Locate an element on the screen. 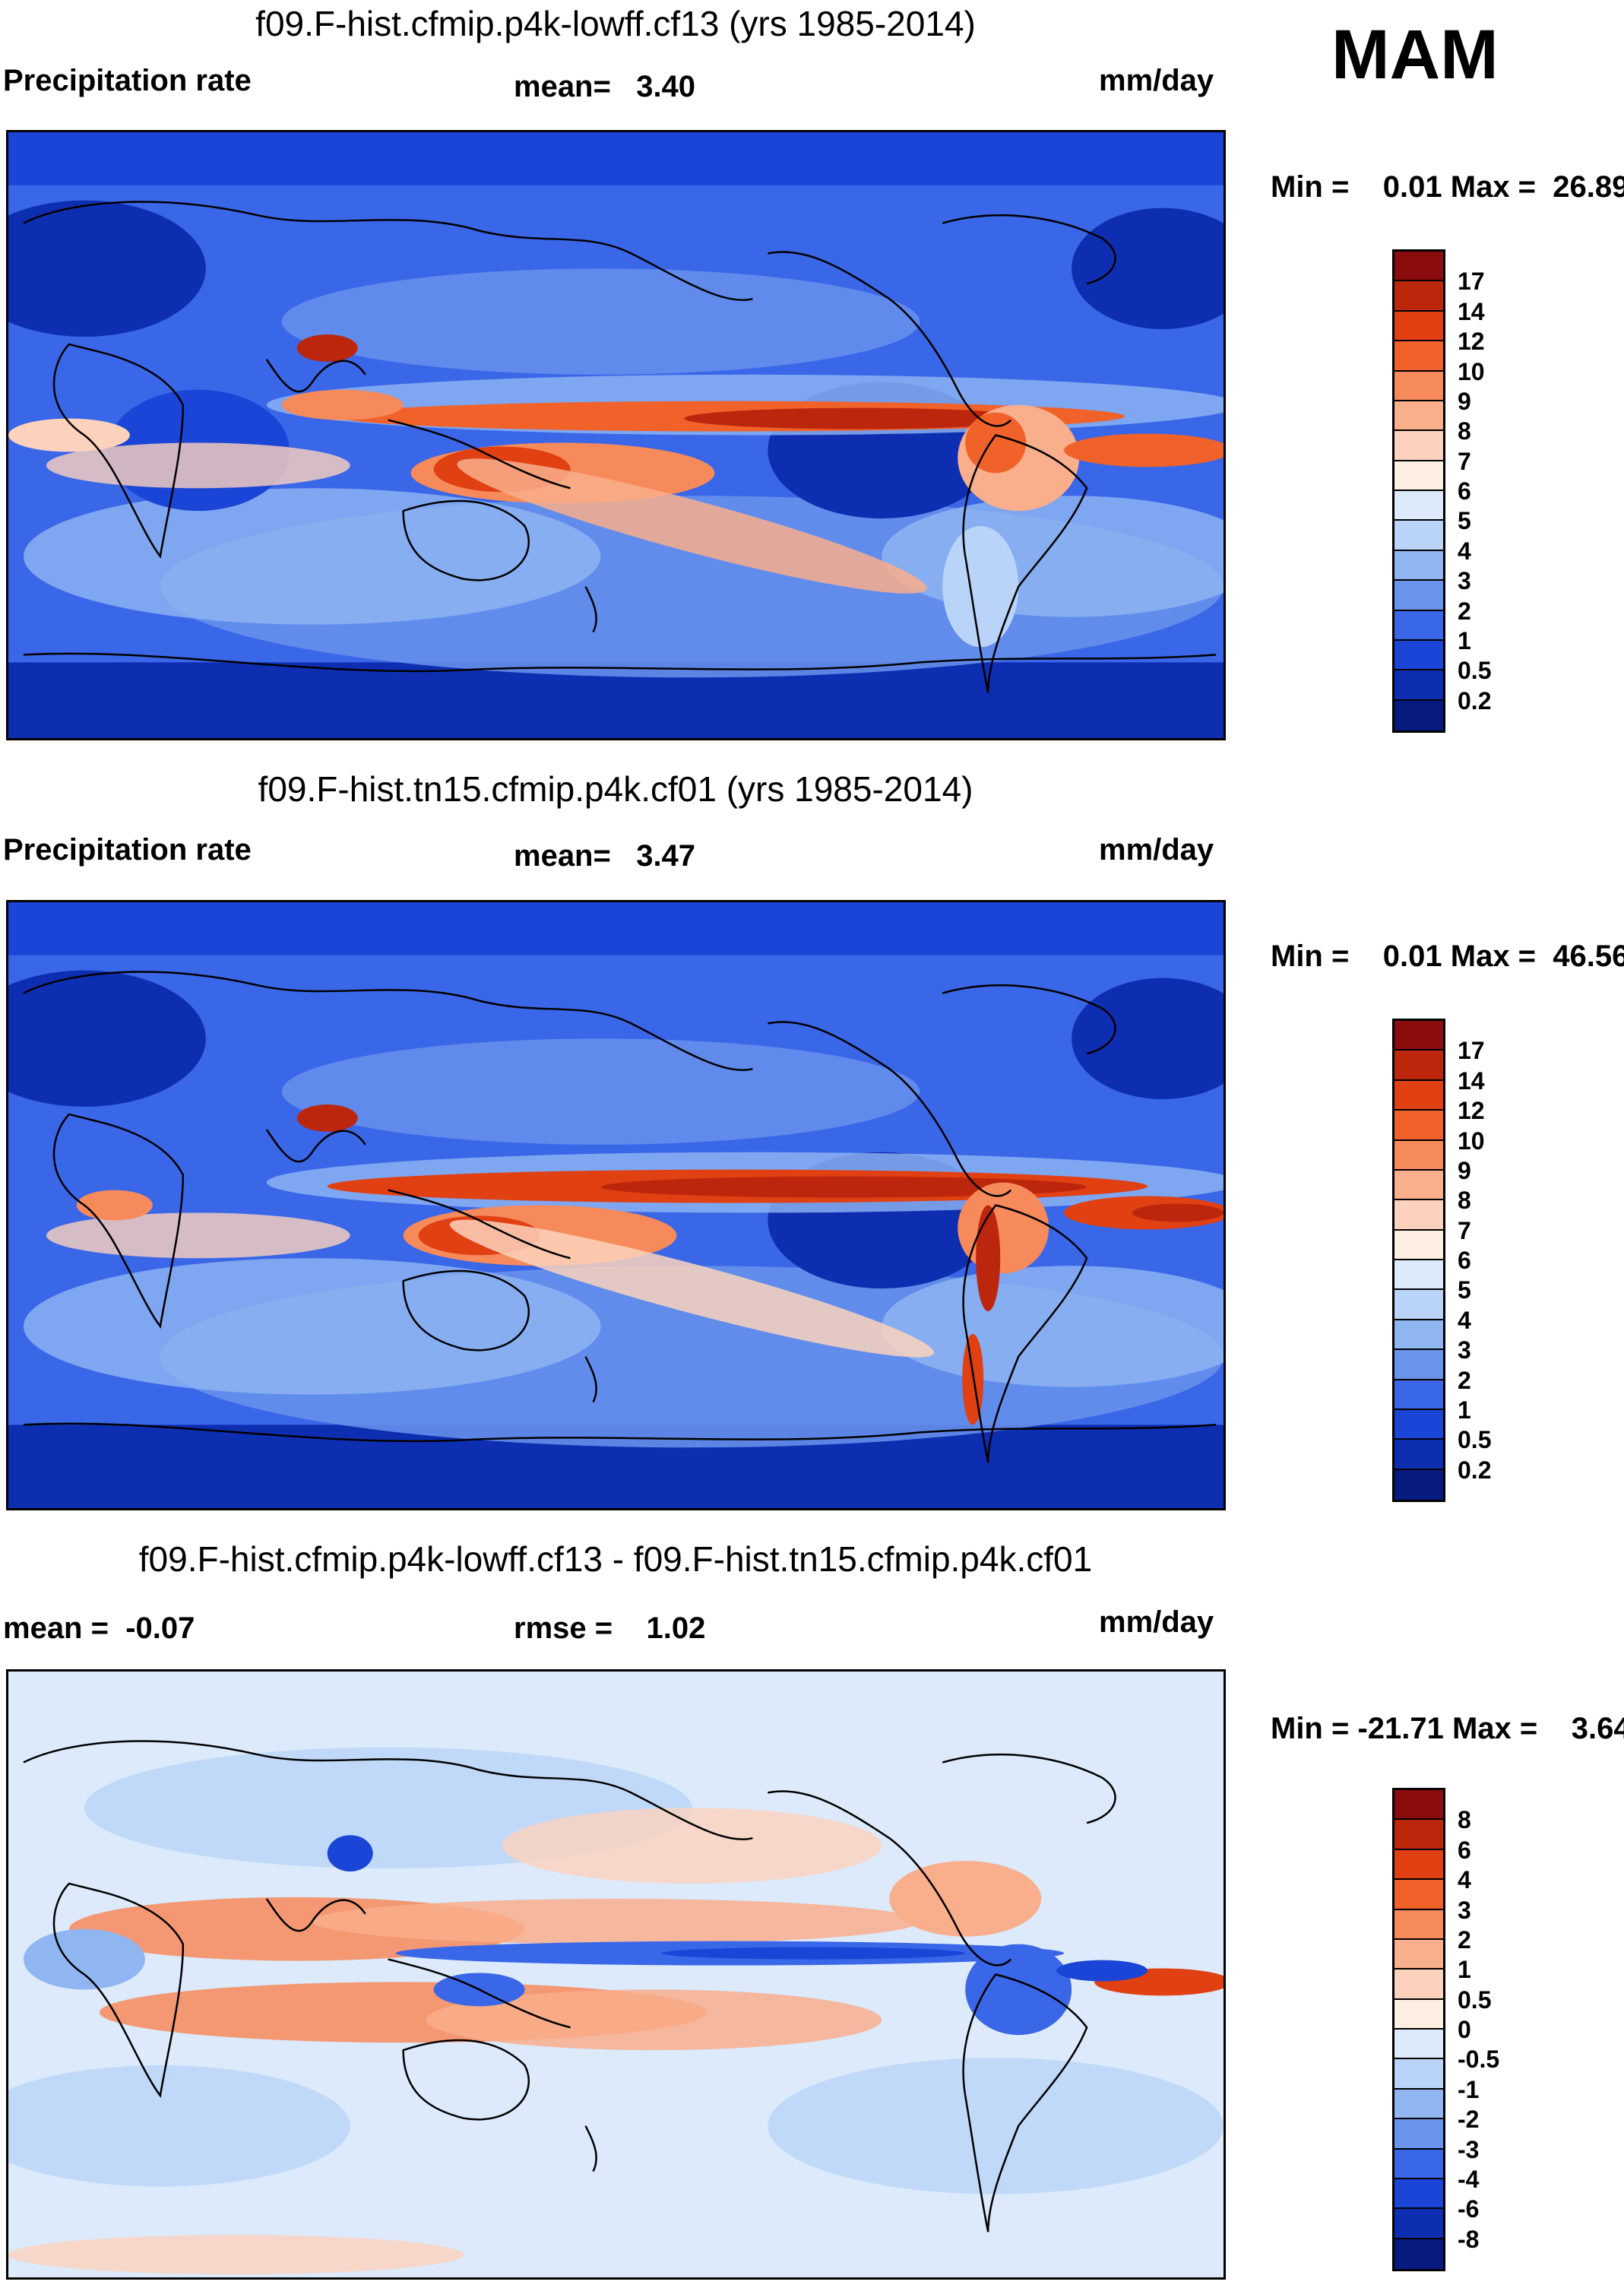  panel-3-rmse-label: rmse = 1.02 is located at coordinates (610, 1628).